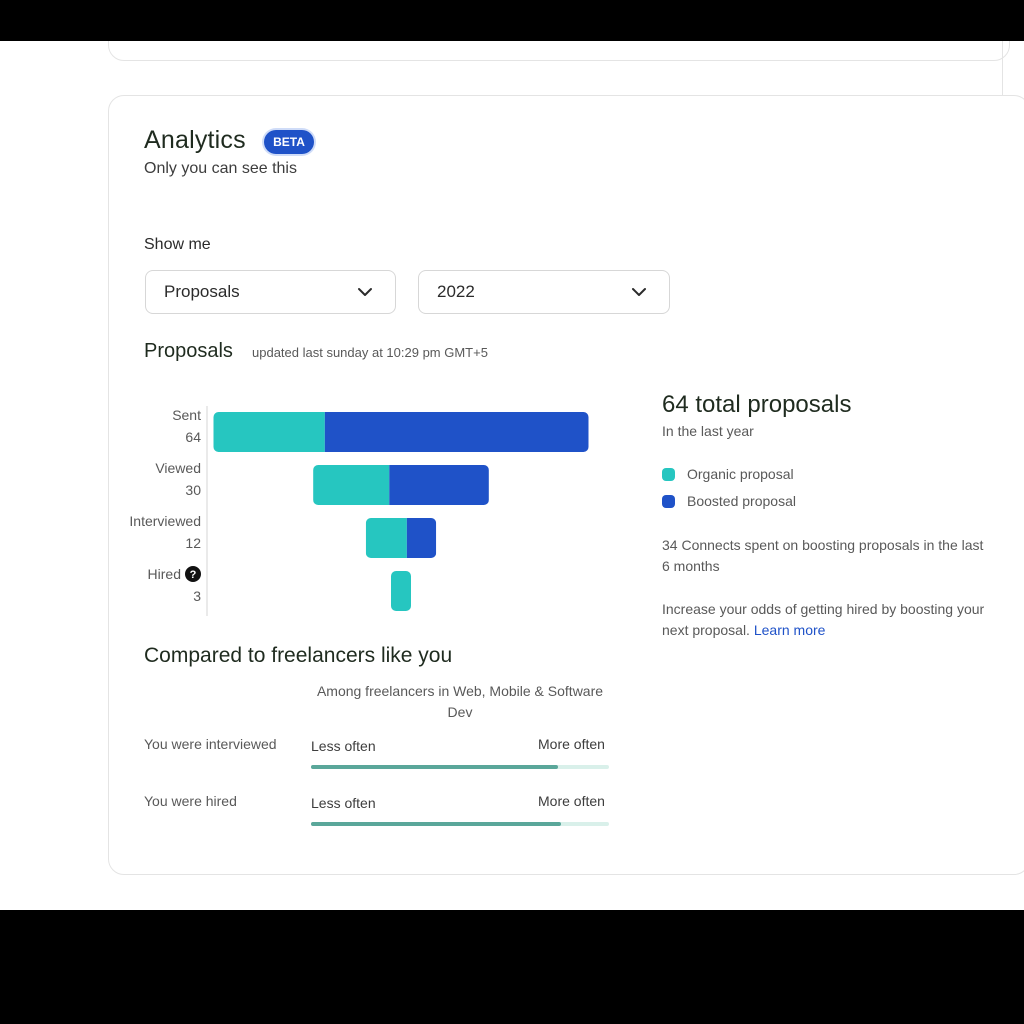  I want to click on legend-organic: Organic proposal, so click(728, 474).